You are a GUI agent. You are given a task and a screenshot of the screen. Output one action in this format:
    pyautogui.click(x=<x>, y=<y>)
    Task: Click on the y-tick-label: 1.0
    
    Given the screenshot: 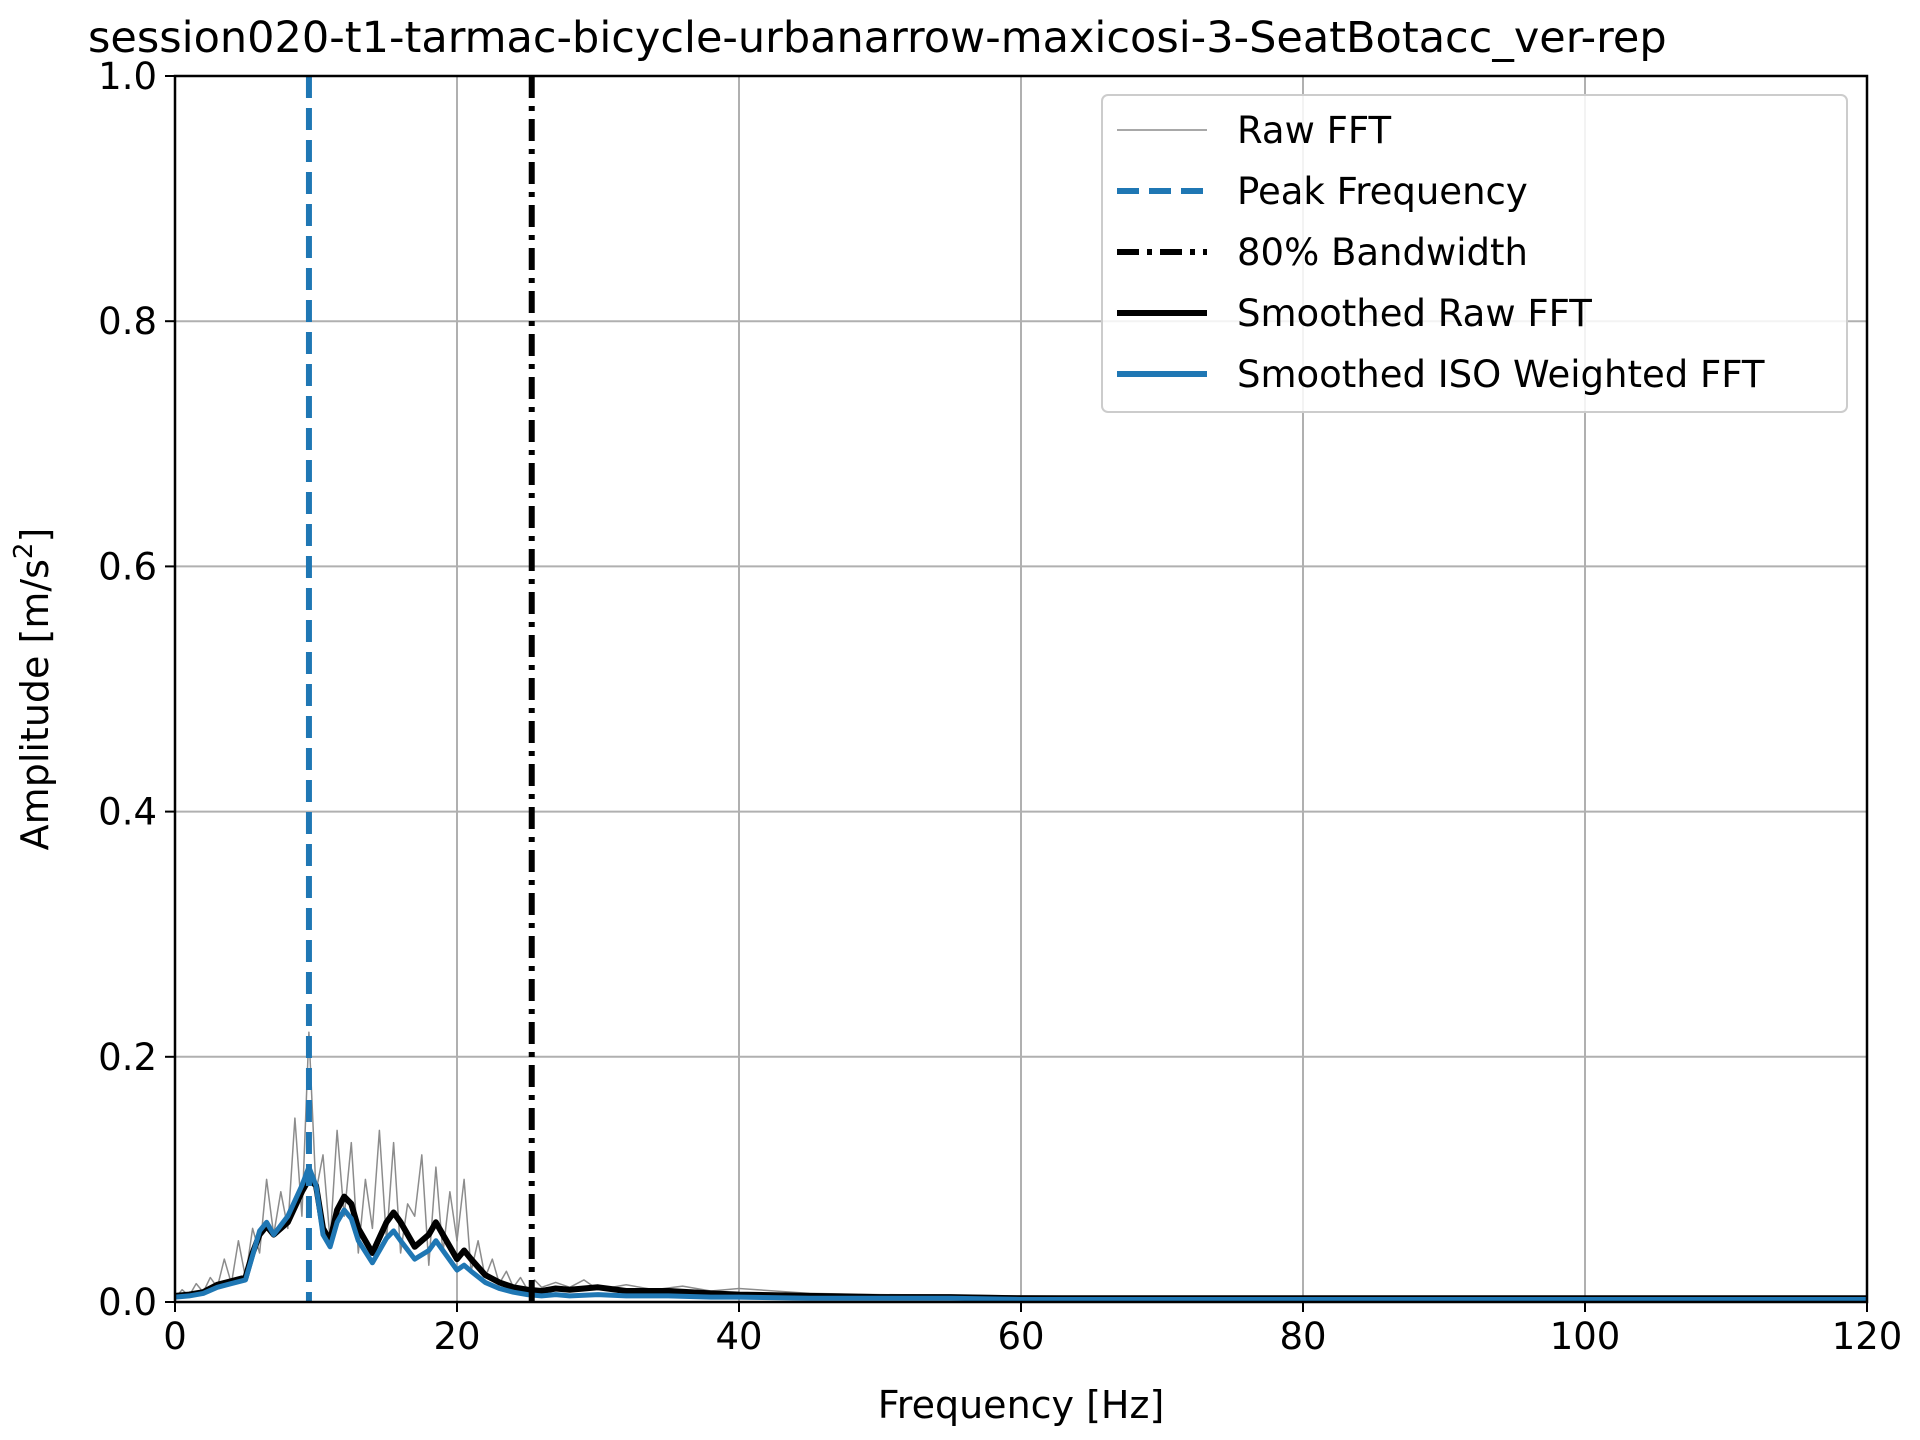 What is the action you would take?
    pyautogui.click(x=127, y=76)
    